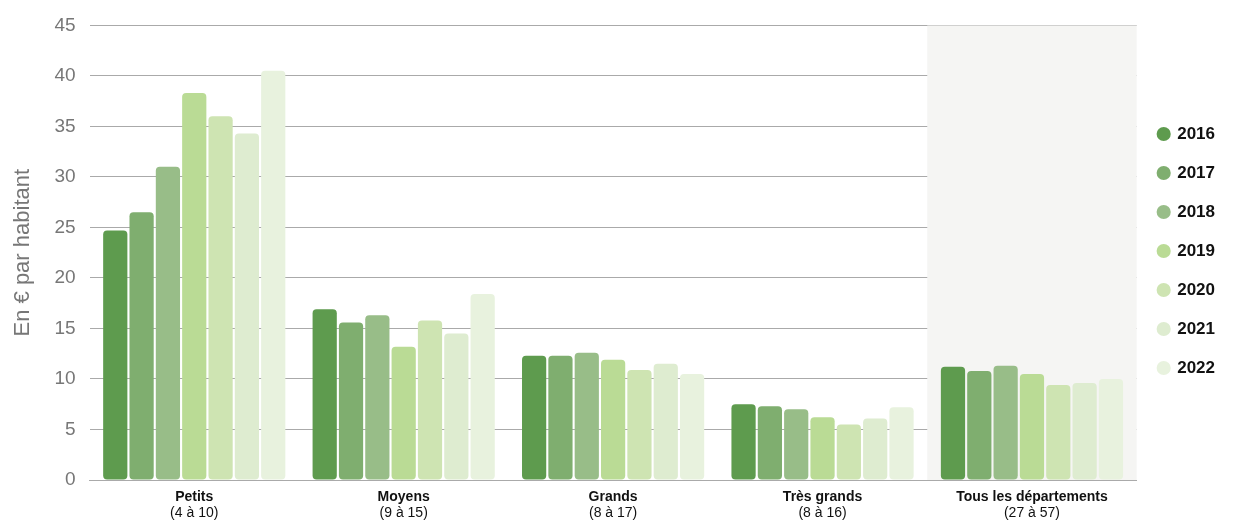  Describe the element at coordinates (1196, 289) in the screenshot. I see `legend-label: 2020` at that location.